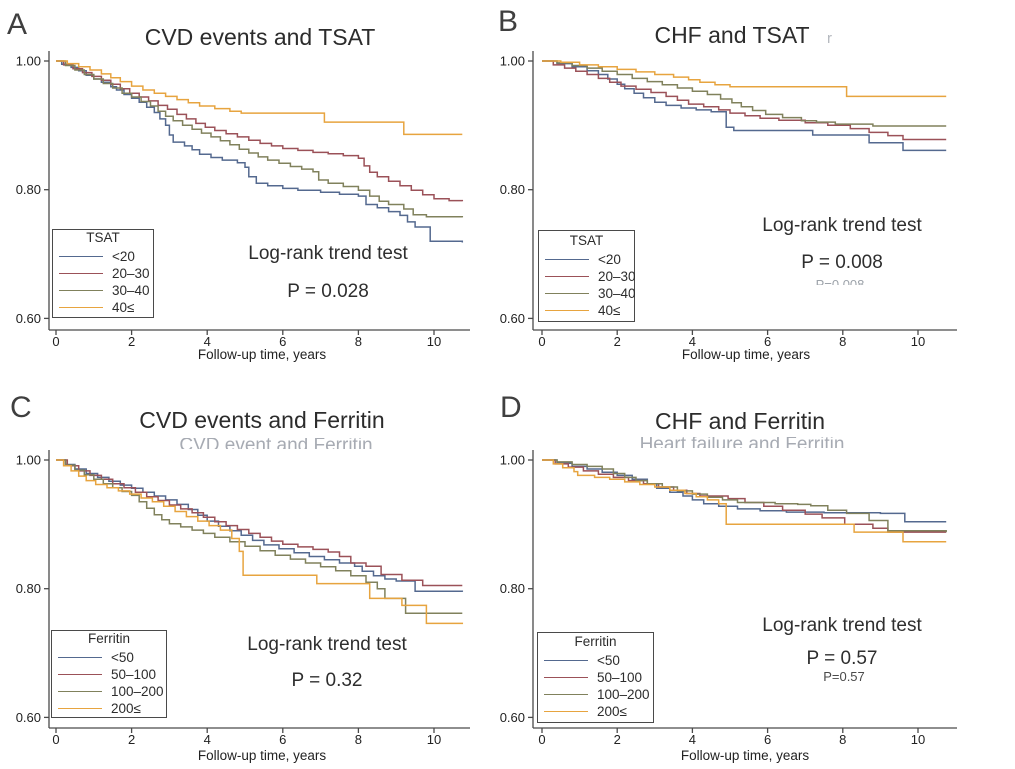 The image size is (1015, 769). I want to click on legend-entry: 40≤, so click(103, 307).